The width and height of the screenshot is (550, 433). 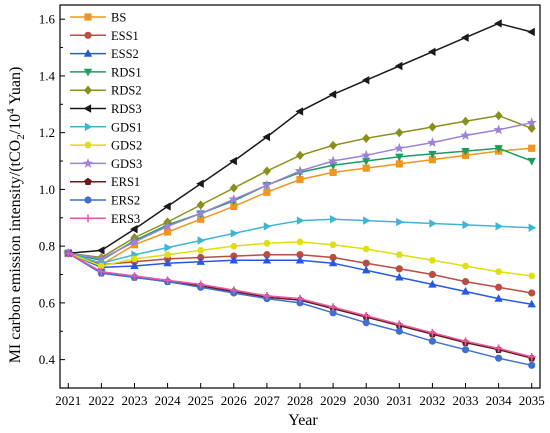 What do you see at coordinates (303, 420) in the screenshot?
I see `x-axis-title: Year` at bounding box center [303, 420].